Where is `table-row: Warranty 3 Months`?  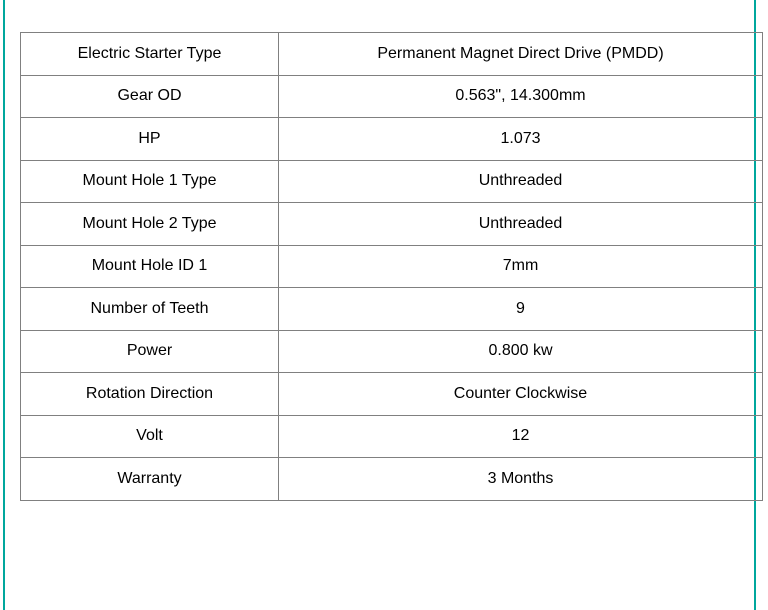 table-row: Warranty 3 Months is located at coordinates (391, 479).